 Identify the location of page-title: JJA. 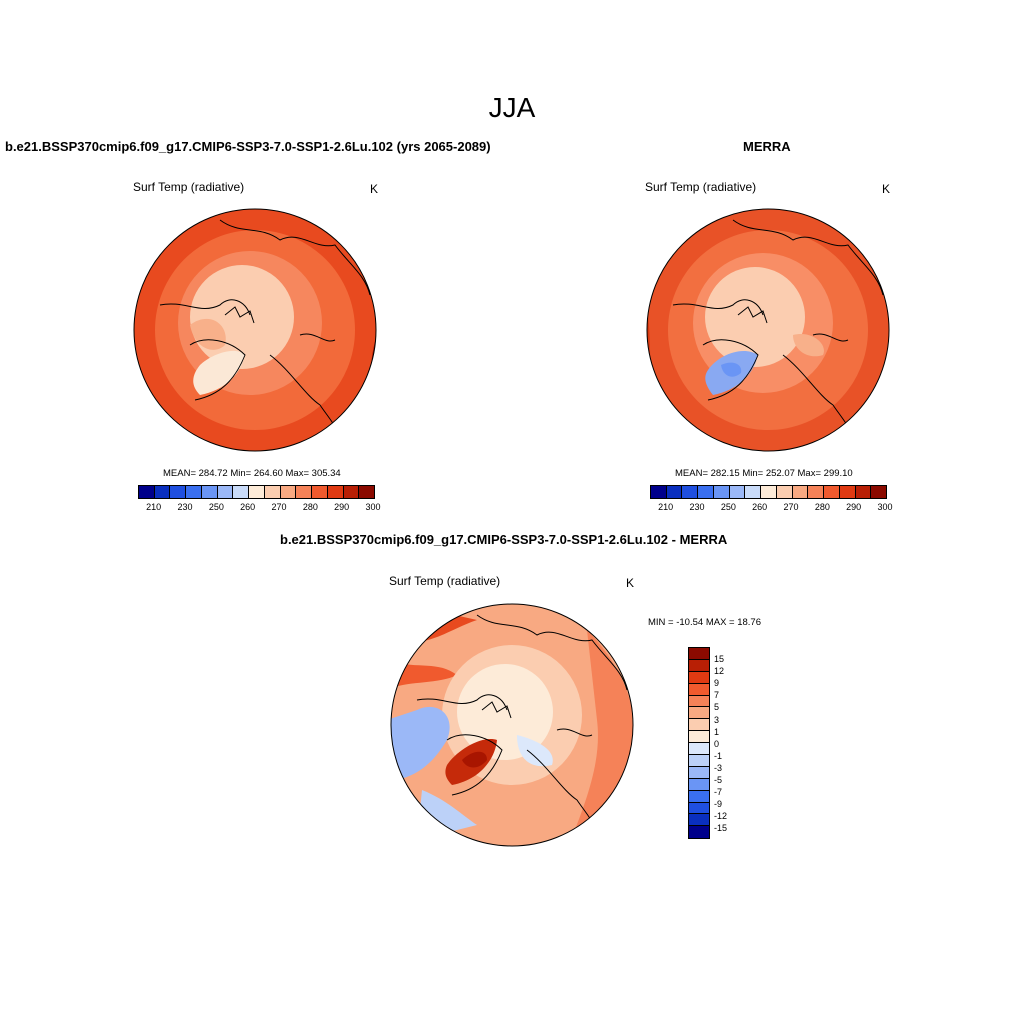
(512, 107).